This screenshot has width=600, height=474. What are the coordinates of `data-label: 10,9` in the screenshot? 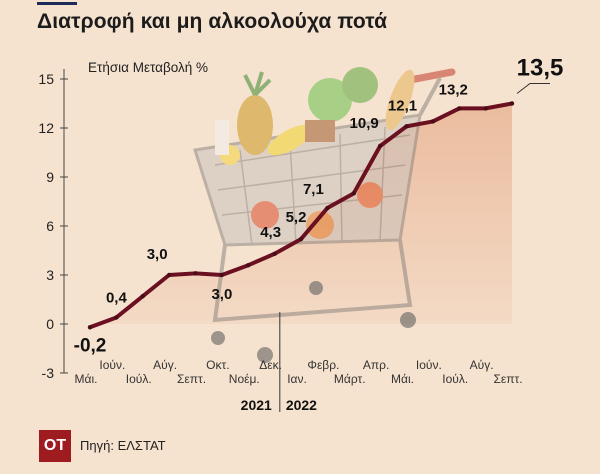 It's located at (364, 123).